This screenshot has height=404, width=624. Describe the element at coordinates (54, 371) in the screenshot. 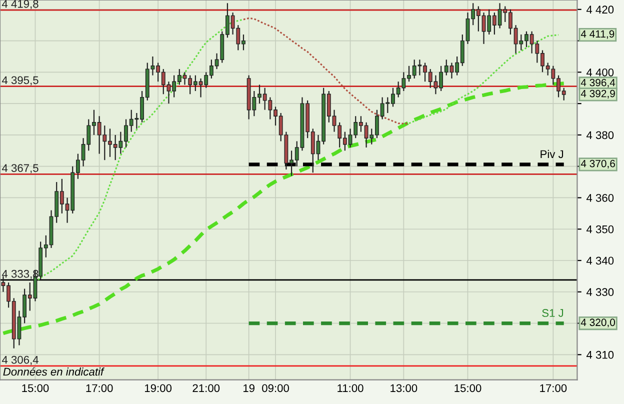

I see `annotation: Données en indicatif` at that location.